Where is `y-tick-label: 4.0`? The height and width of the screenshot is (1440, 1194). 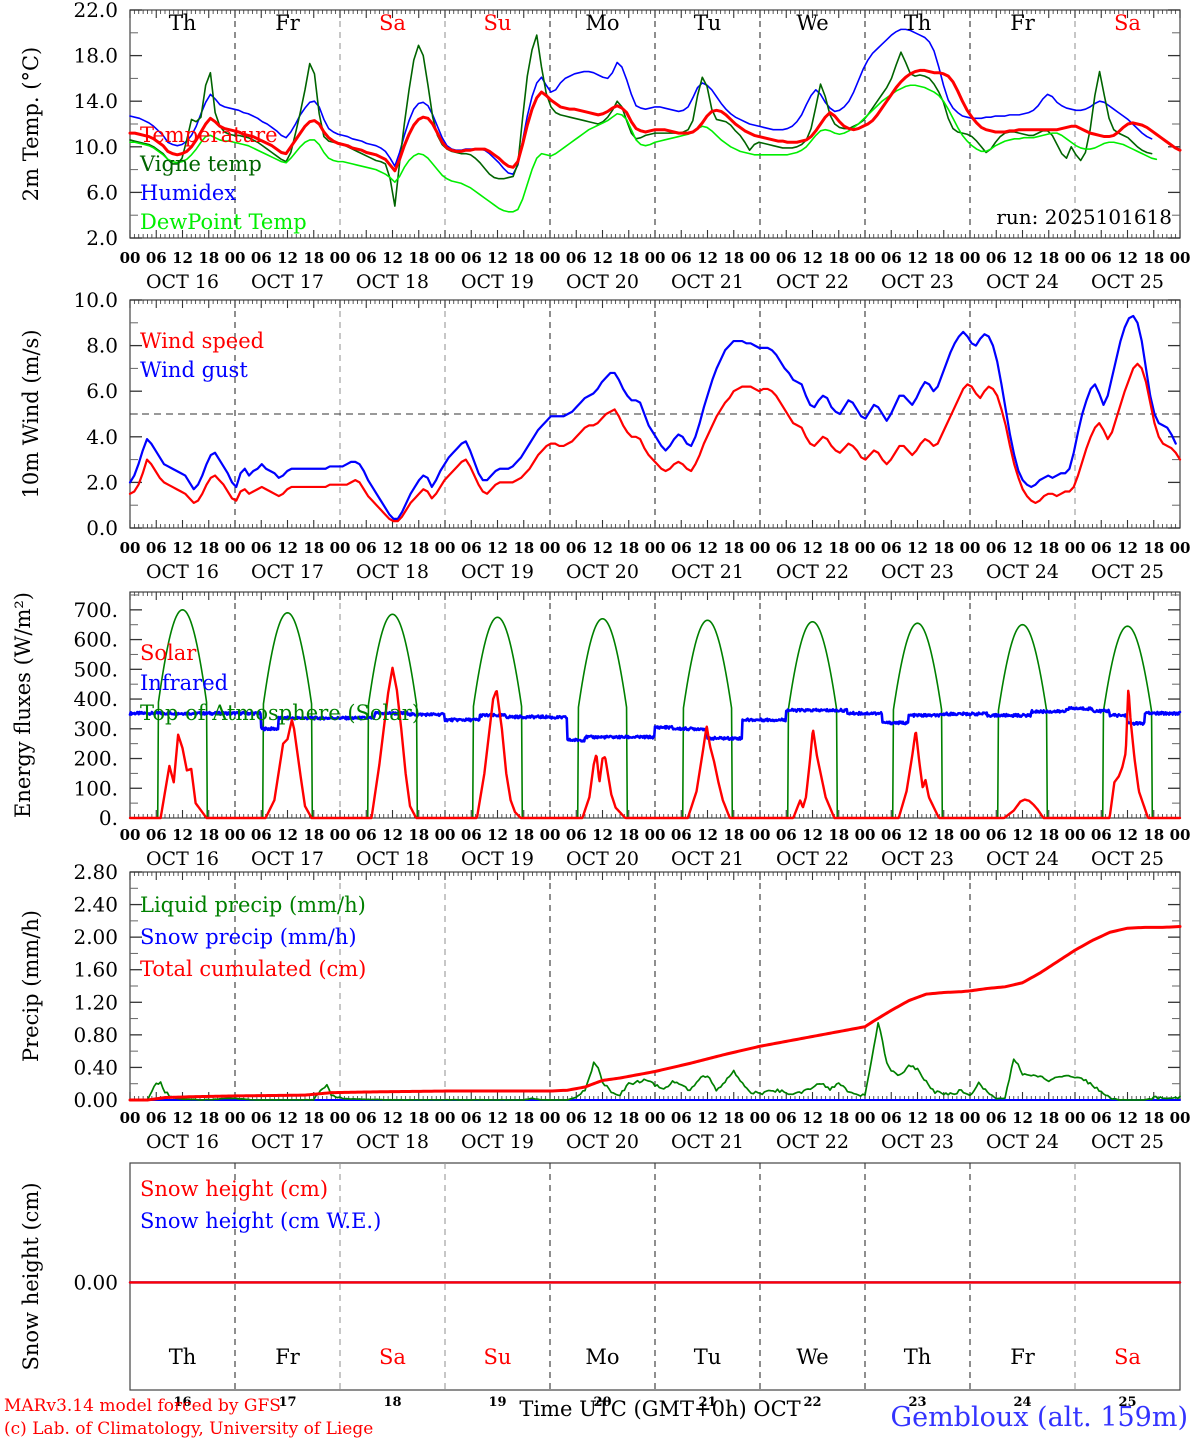
y-tick-label: 4.0 is located at coordinates (102, 437).